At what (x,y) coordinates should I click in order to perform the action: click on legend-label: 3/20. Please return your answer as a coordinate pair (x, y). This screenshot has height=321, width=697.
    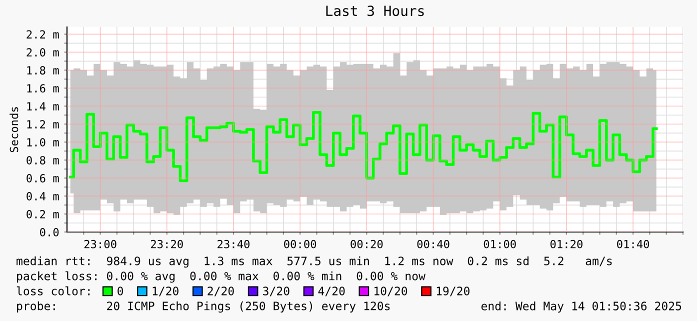
    Looking at the image, I should click on (276, 291).